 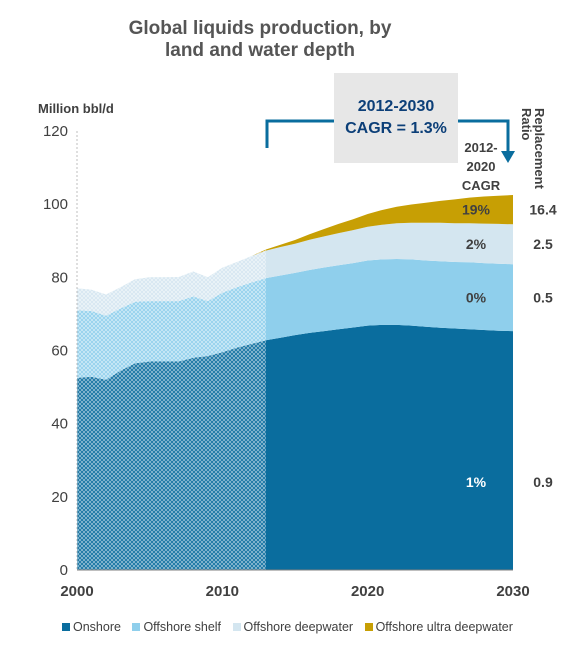 I want to click on y-tick-label-20: 20, so click(x=59, y=497).